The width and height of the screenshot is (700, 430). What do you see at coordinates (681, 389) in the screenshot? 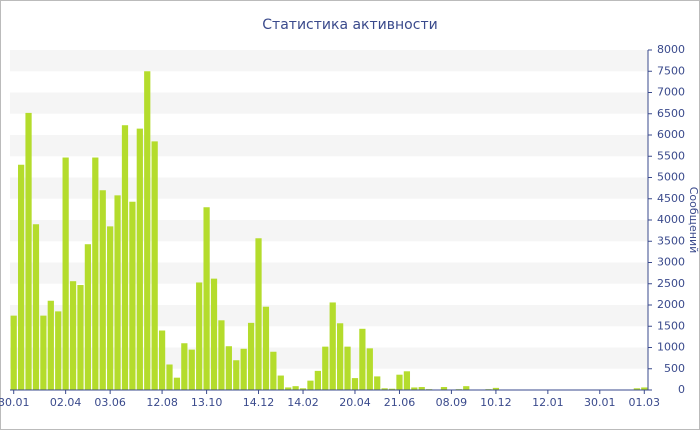
I see `y-tick-label: 0` at bounding box center [681, 389].